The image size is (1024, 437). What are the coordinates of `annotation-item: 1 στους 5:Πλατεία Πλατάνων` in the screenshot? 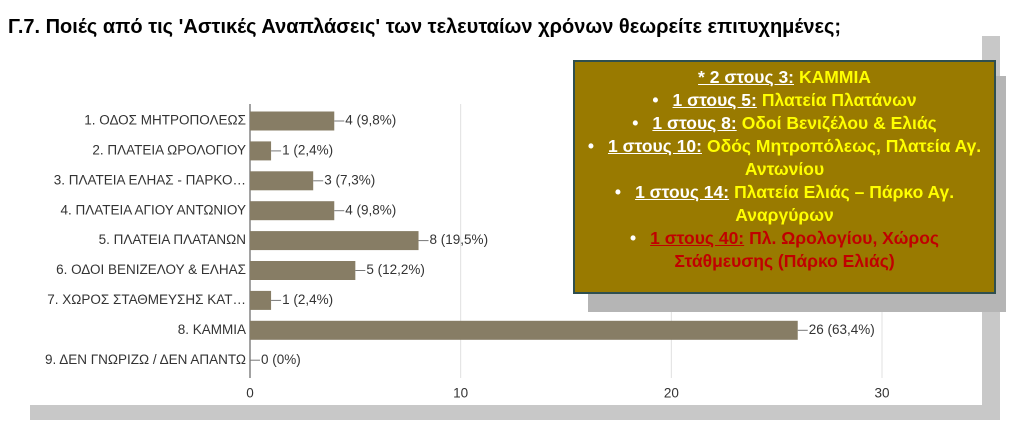 It's located at (784, 100).